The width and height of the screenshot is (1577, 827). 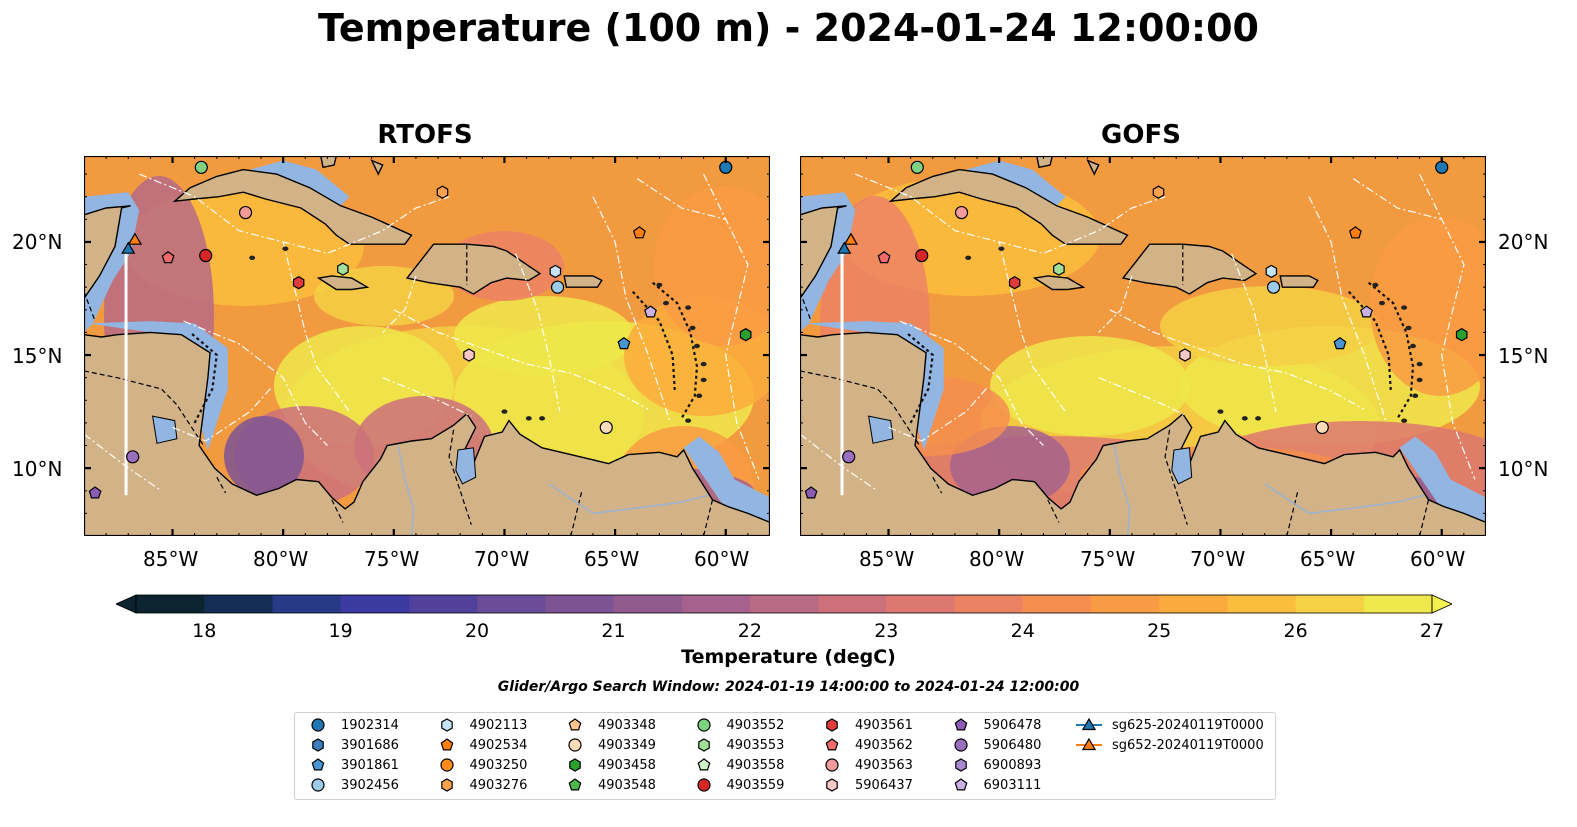 I want to click on shelf-sea, so click(x=726, y=479).